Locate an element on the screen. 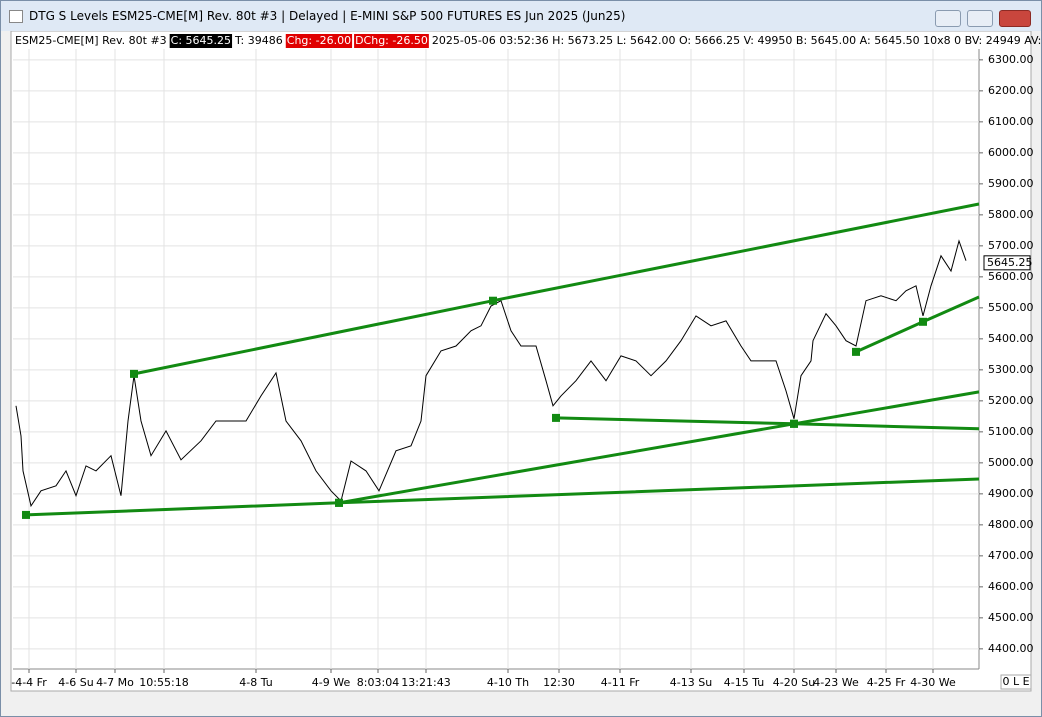 The width and height of the screenshot is (1042, 717). x-tick-label: 8:03:04 is located at coordinates (378, 682).